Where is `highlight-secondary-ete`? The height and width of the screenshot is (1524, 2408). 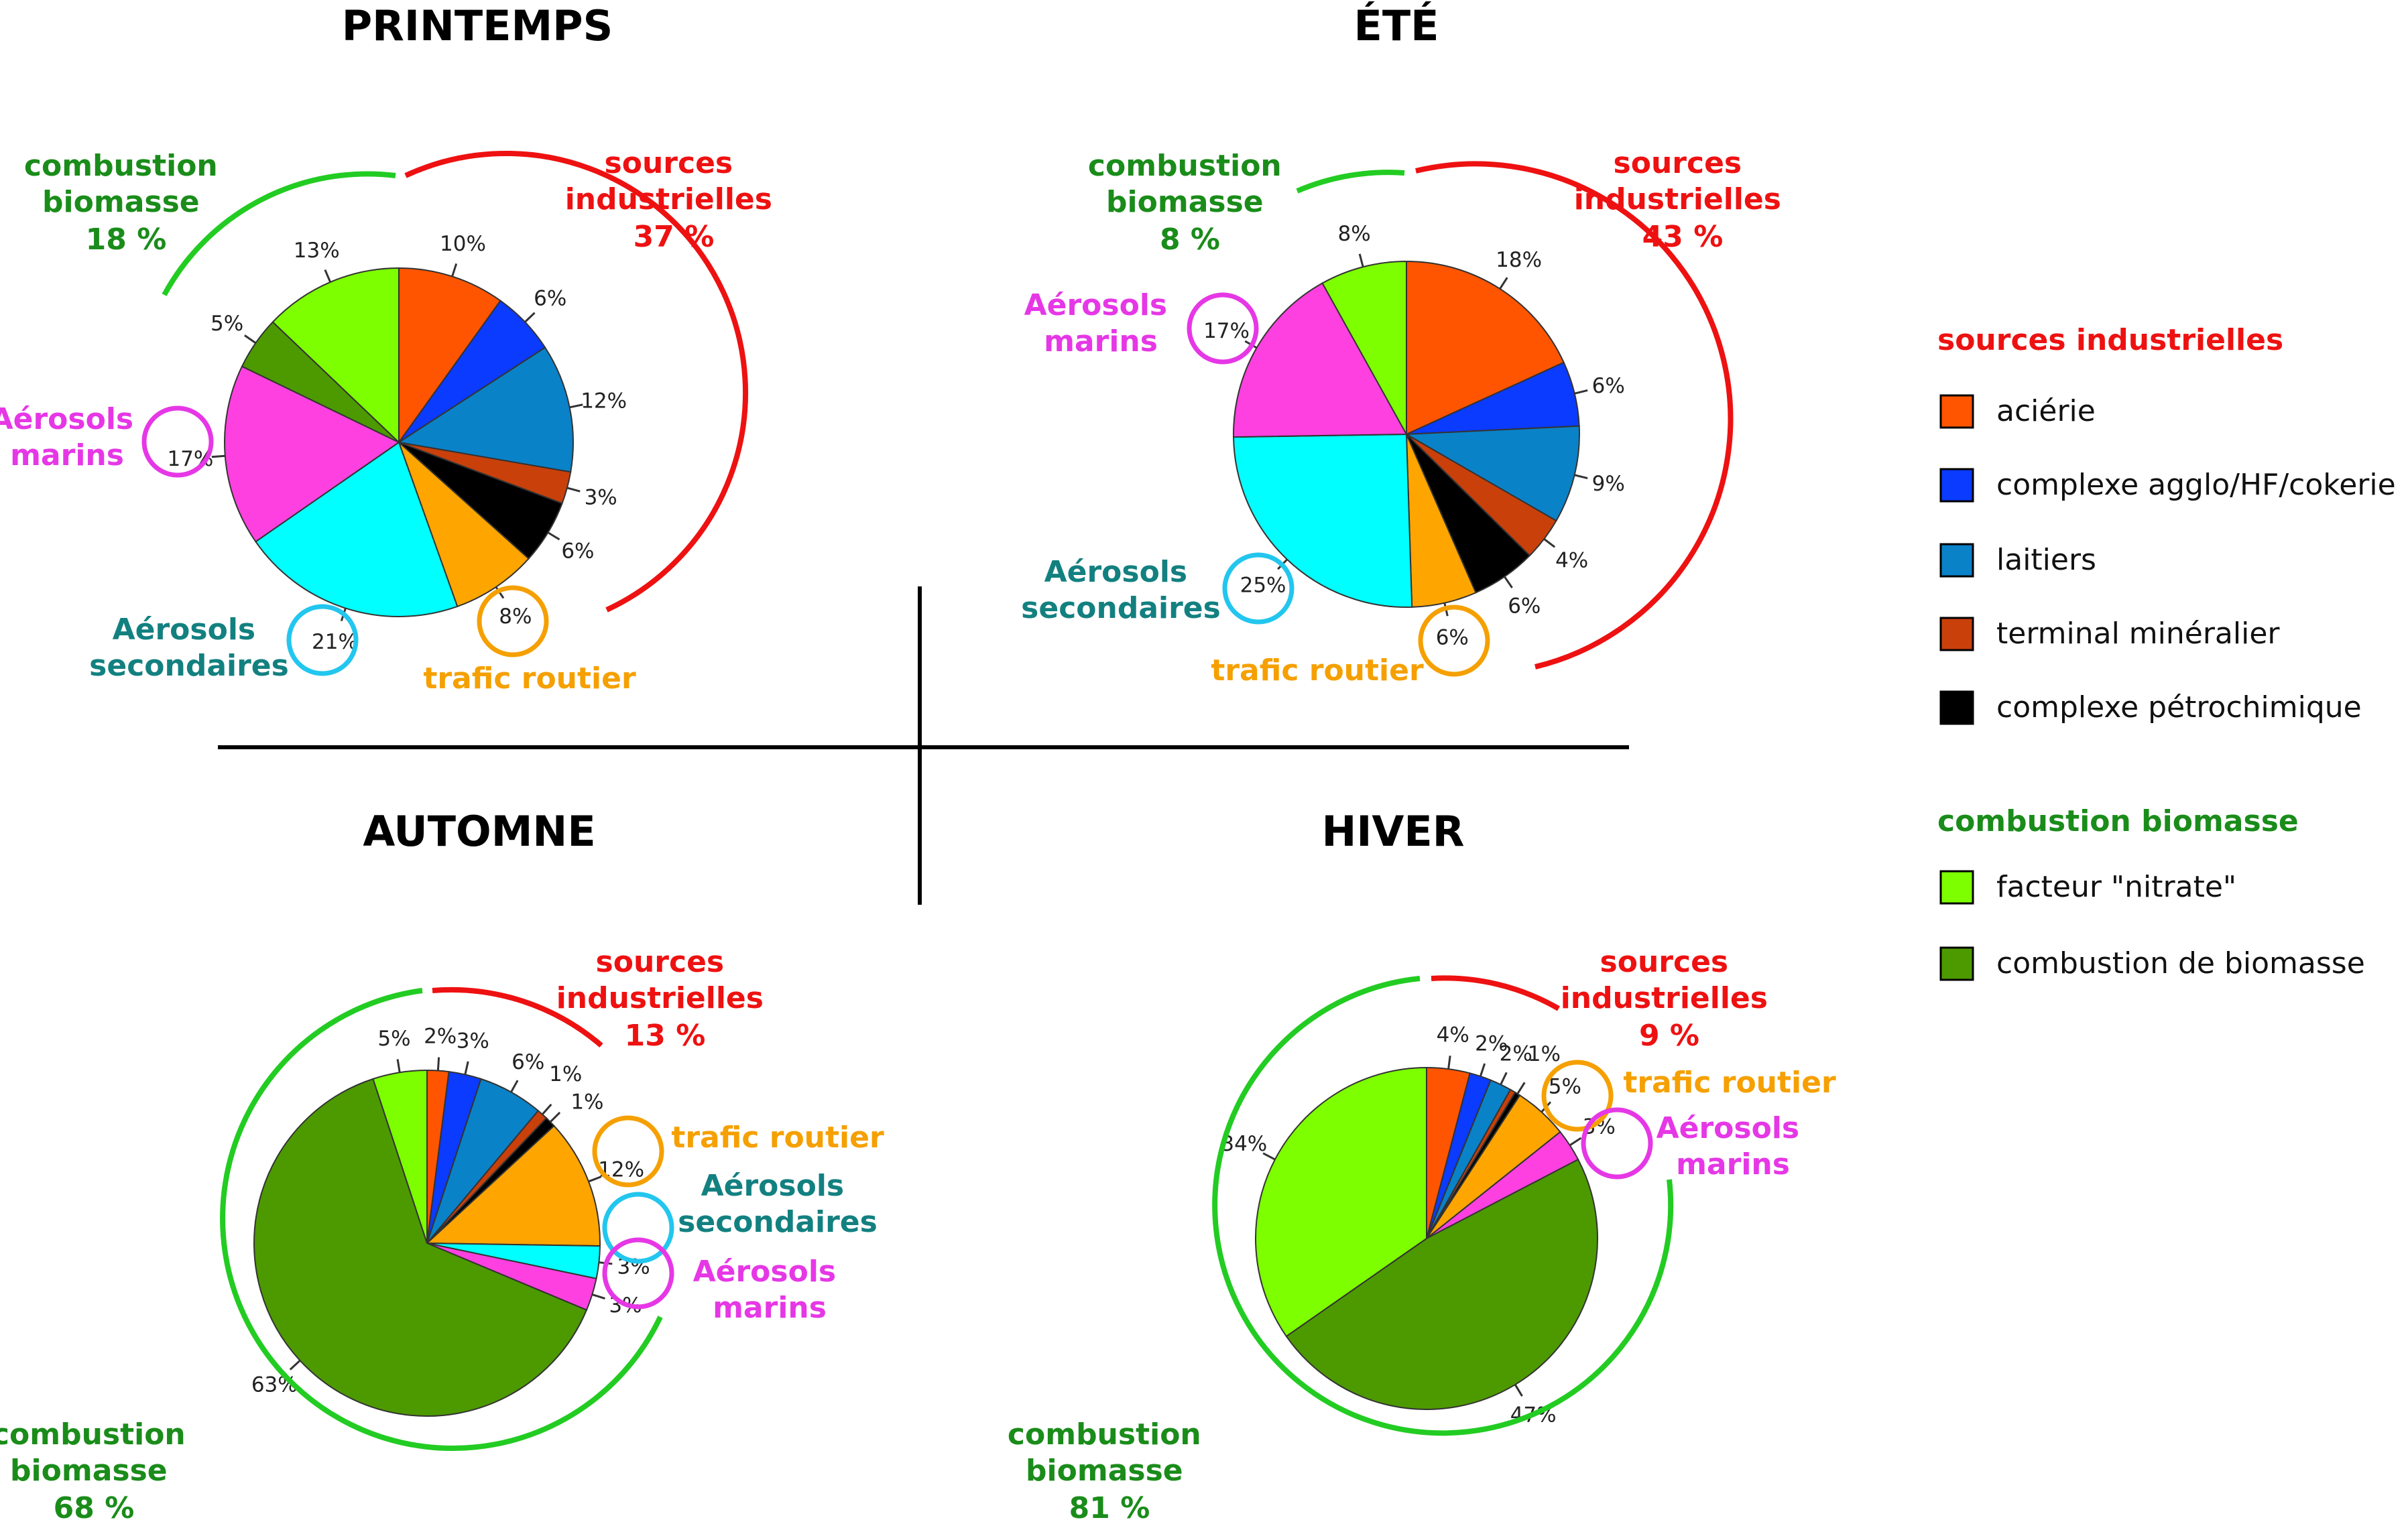
highlight-secondary-ete is located at coordinates (1258, 588).